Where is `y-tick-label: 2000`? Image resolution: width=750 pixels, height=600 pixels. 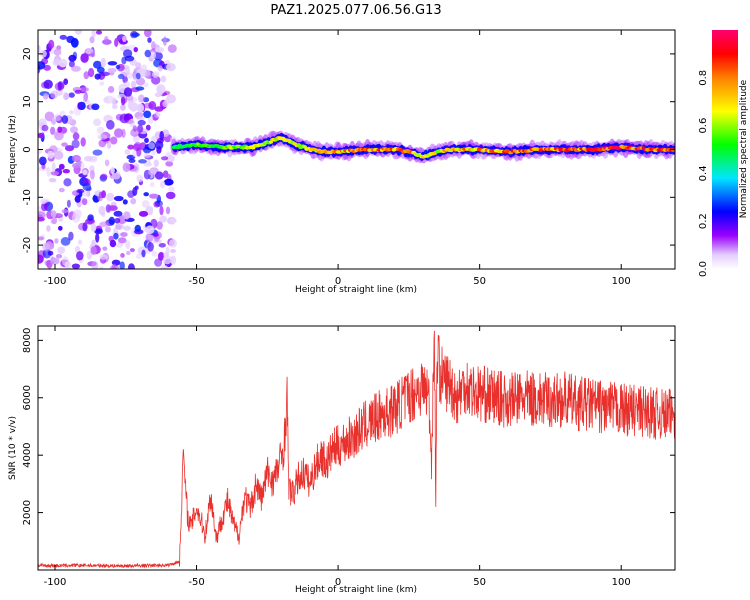 y-tick-label: 2000 is located at coordinates (27, 512).